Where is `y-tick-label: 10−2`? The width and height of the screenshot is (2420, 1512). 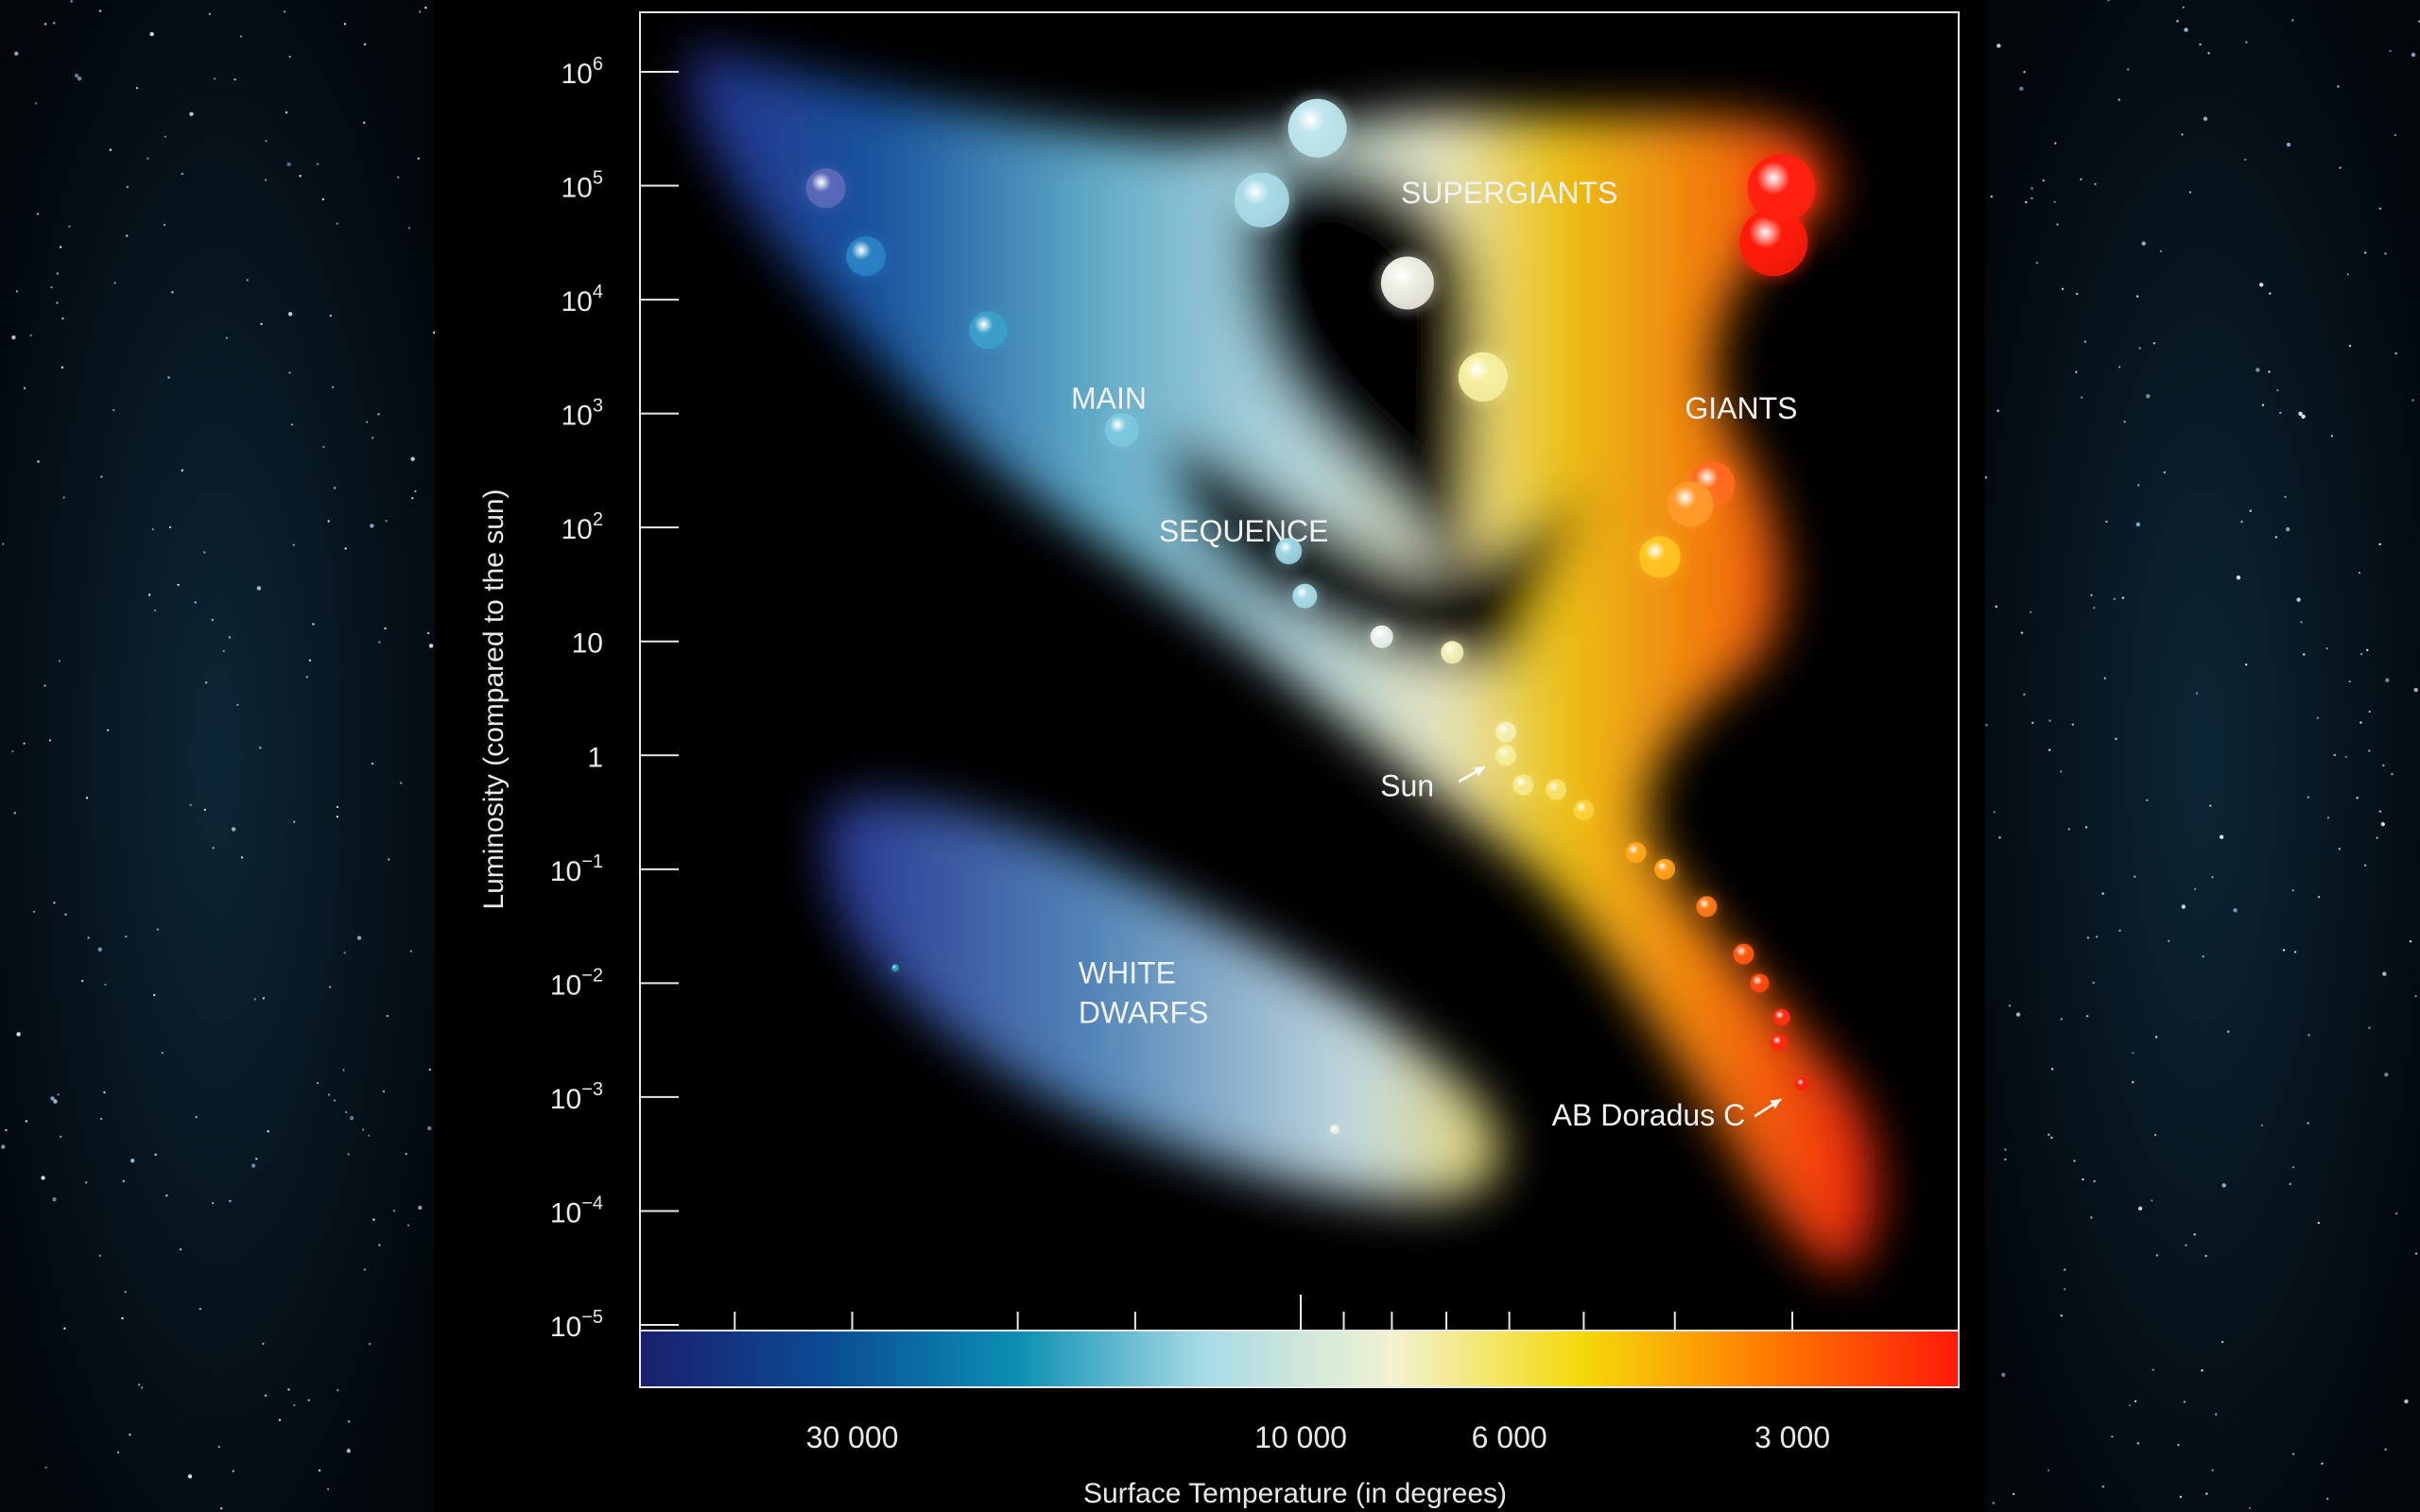
y-tick-label: 10−2 is located at coordinates (576, 983).